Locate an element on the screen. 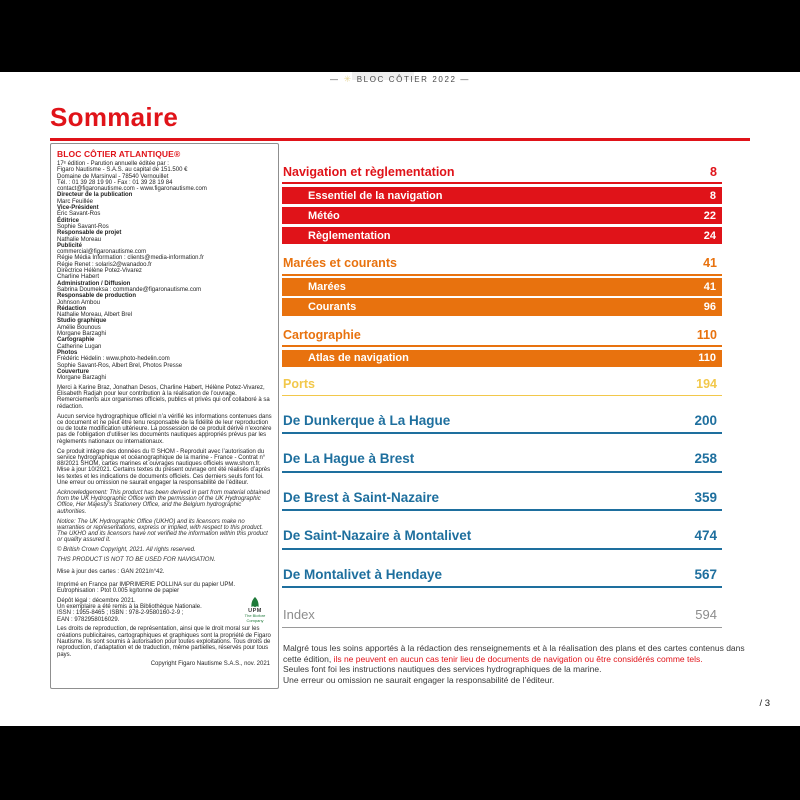  credits-line: Photos is located at coordinates (67, 352).